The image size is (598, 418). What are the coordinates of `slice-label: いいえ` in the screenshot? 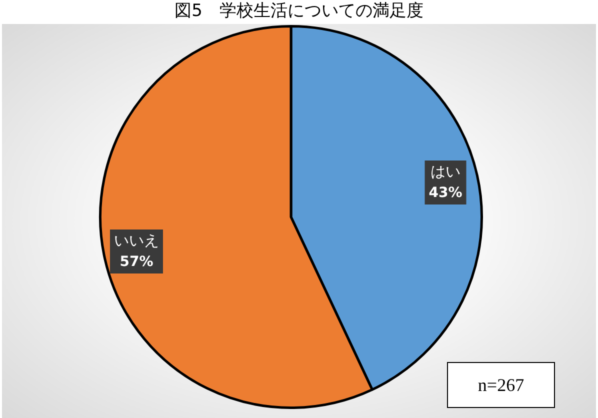 It's located at (136, 240).